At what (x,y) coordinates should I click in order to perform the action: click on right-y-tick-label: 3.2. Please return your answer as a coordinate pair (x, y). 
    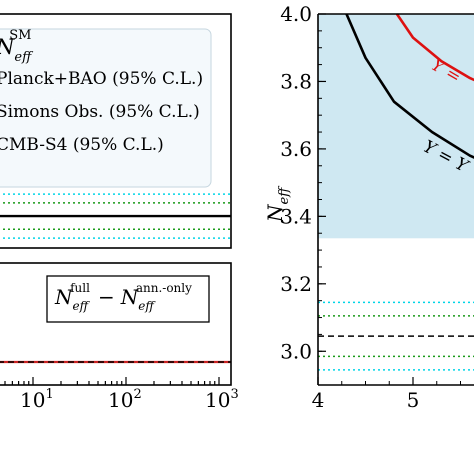
    Looking at the image, I should click on (296, 284).